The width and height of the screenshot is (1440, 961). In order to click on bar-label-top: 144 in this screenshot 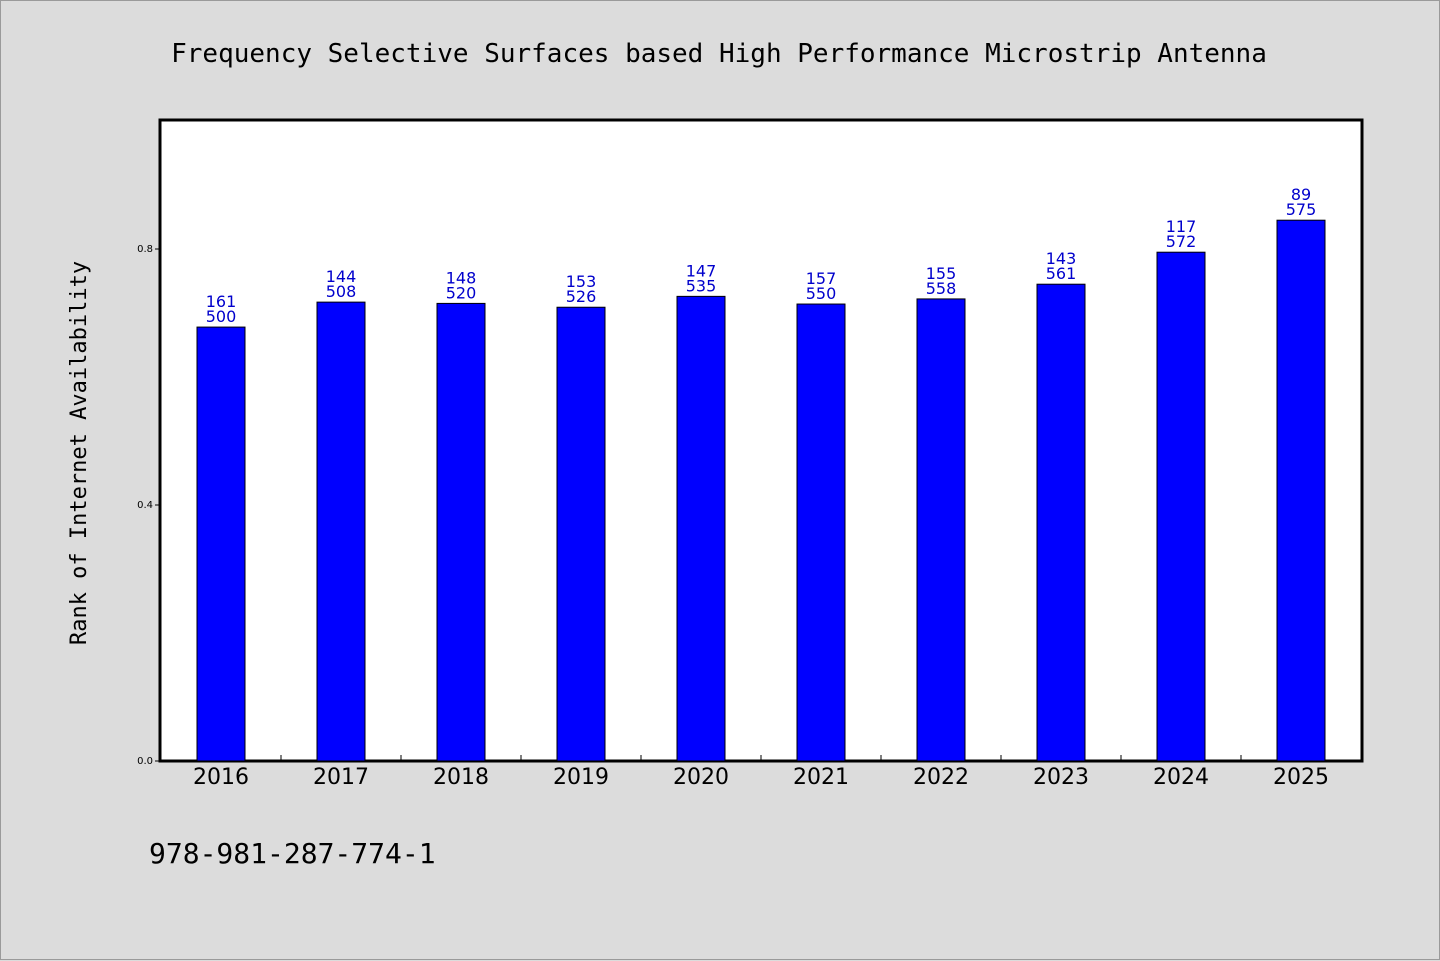, I will do `click(341, 276)`.